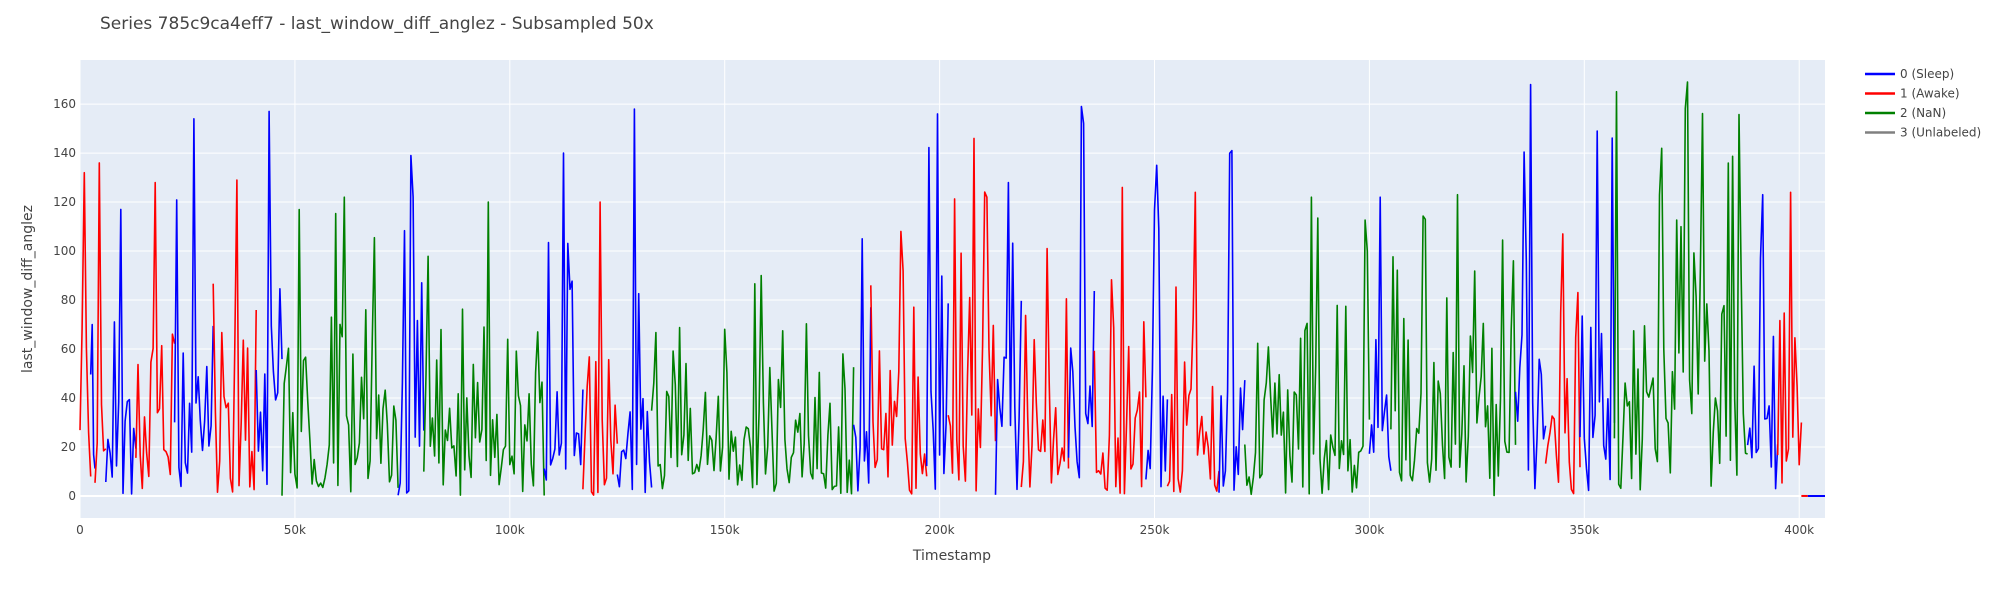 The width and height of the screenshot is (2000, 600). I want to click on x-tick-label: 200k, so click(940, 530).